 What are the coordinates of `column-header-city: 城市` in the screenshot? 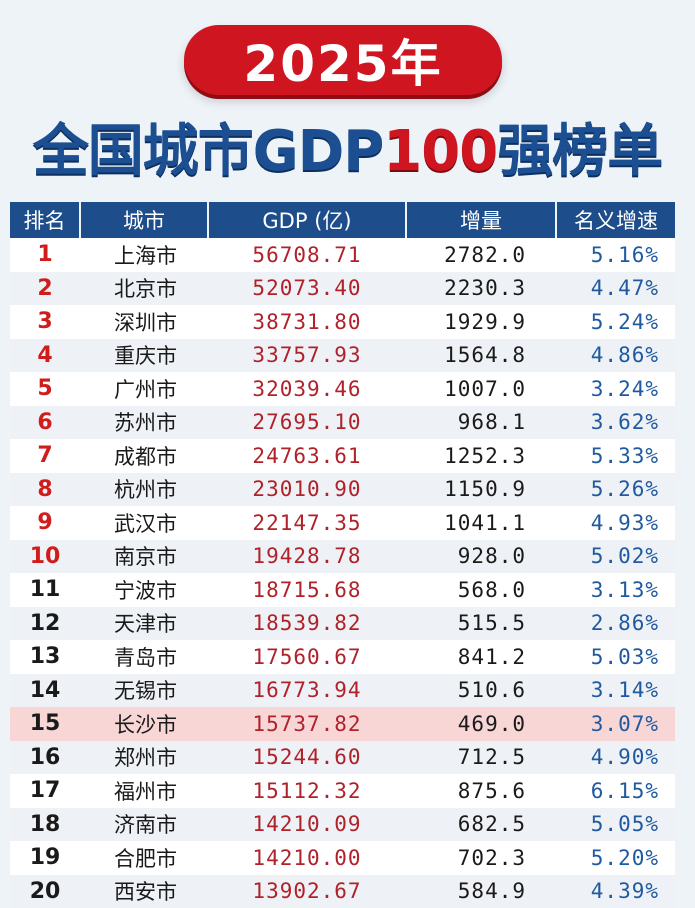 It's located at (144, 220).